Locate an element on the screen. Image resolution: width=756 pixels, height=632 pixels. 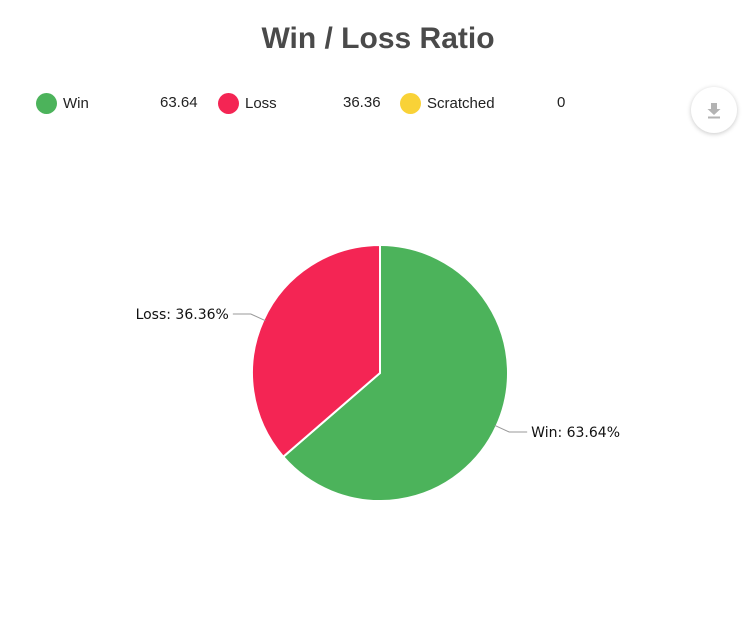
legend-value-loss: 36.36 is located at coordinates (362, 102).